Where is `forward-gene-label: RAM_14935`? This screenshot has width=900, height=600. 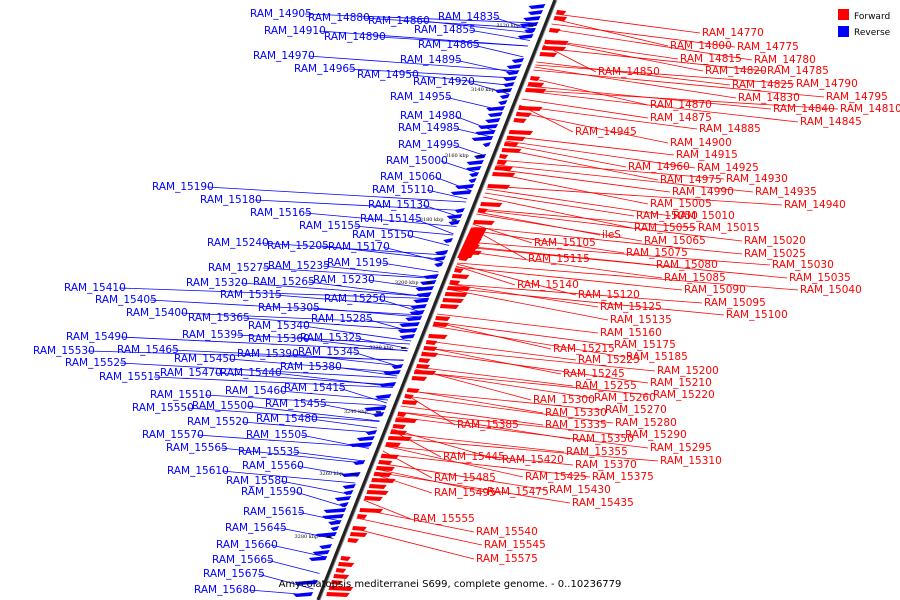 forward-gene-label: RAM_14935 is located at coordinates (786, 192).